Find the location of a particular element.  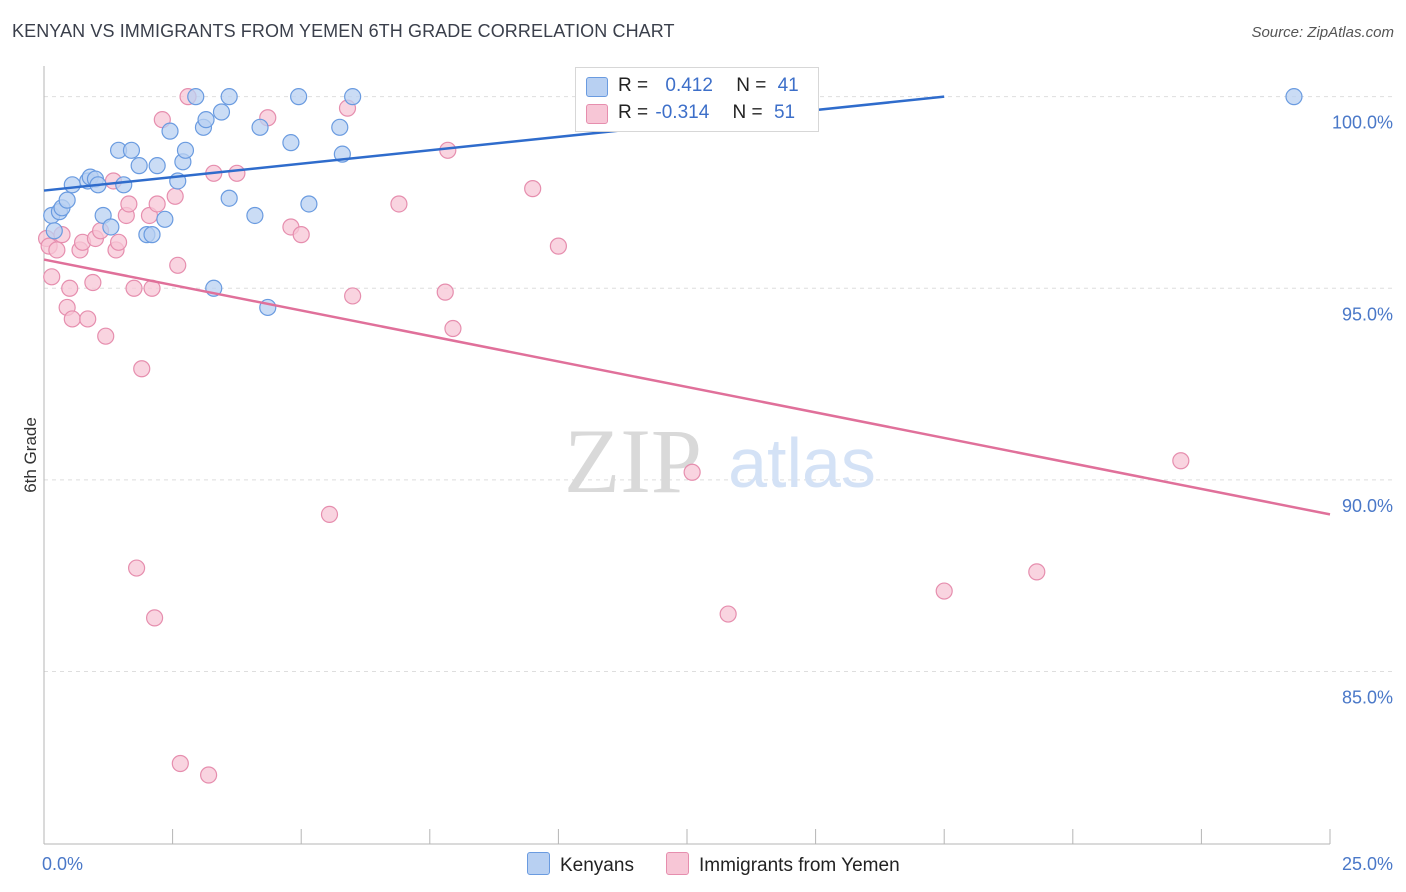

y-tick-label: 90.0% is located at coordinates (1367, 506).